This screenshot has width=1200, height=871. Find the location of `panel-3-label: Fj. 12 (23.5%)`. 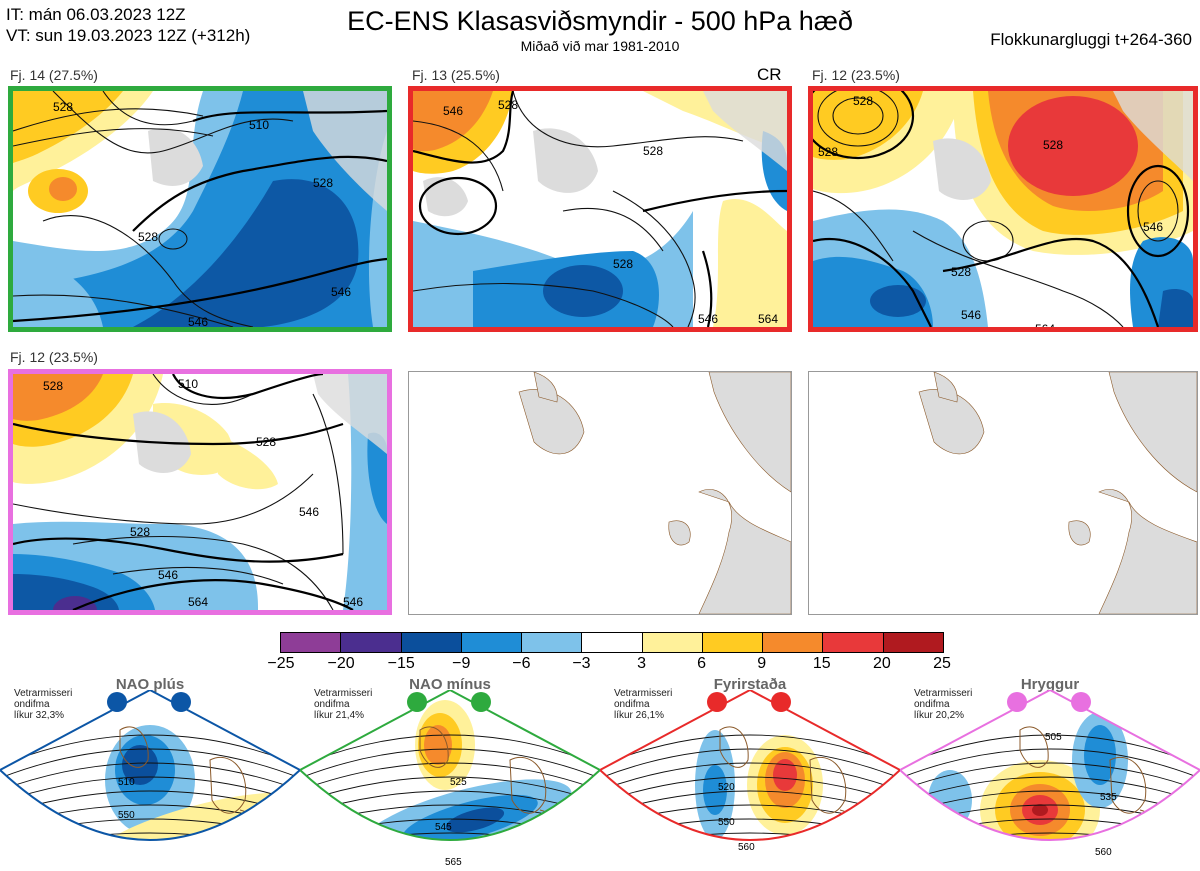

panel-3-label: Fj. 12 (23.5%) is located at coordinates (856, 75).